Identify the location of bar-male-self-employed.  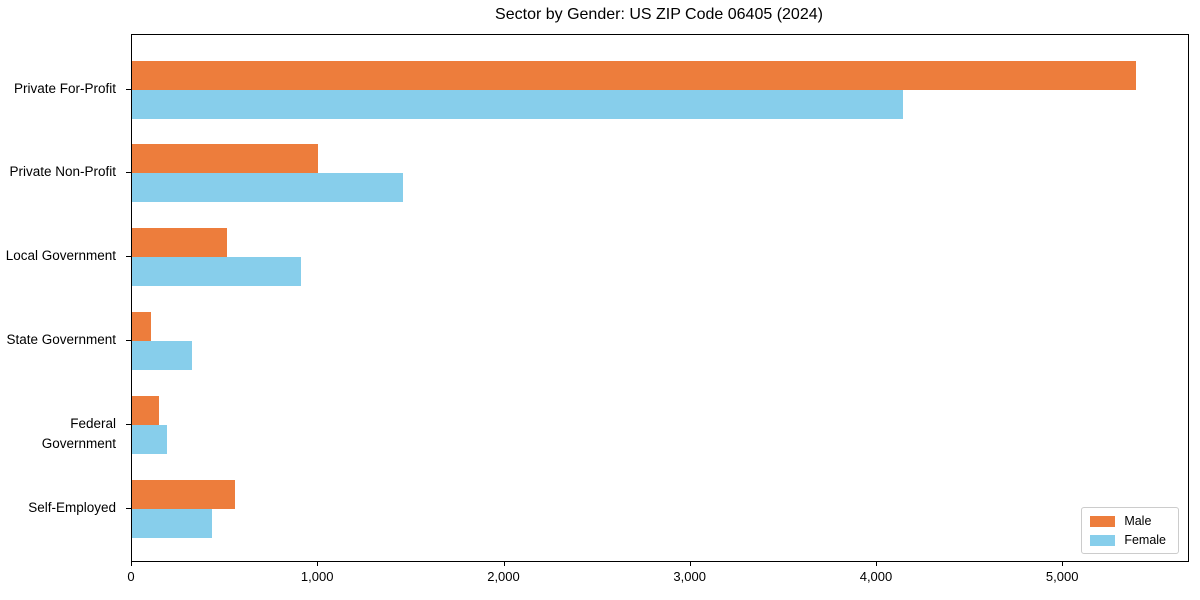
(184, 494).